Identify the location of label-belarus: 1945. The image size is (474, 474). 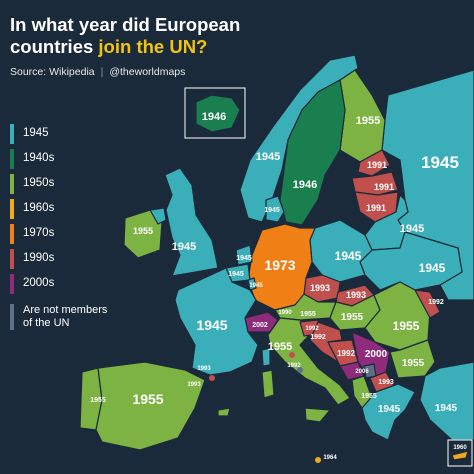
(412, 229).